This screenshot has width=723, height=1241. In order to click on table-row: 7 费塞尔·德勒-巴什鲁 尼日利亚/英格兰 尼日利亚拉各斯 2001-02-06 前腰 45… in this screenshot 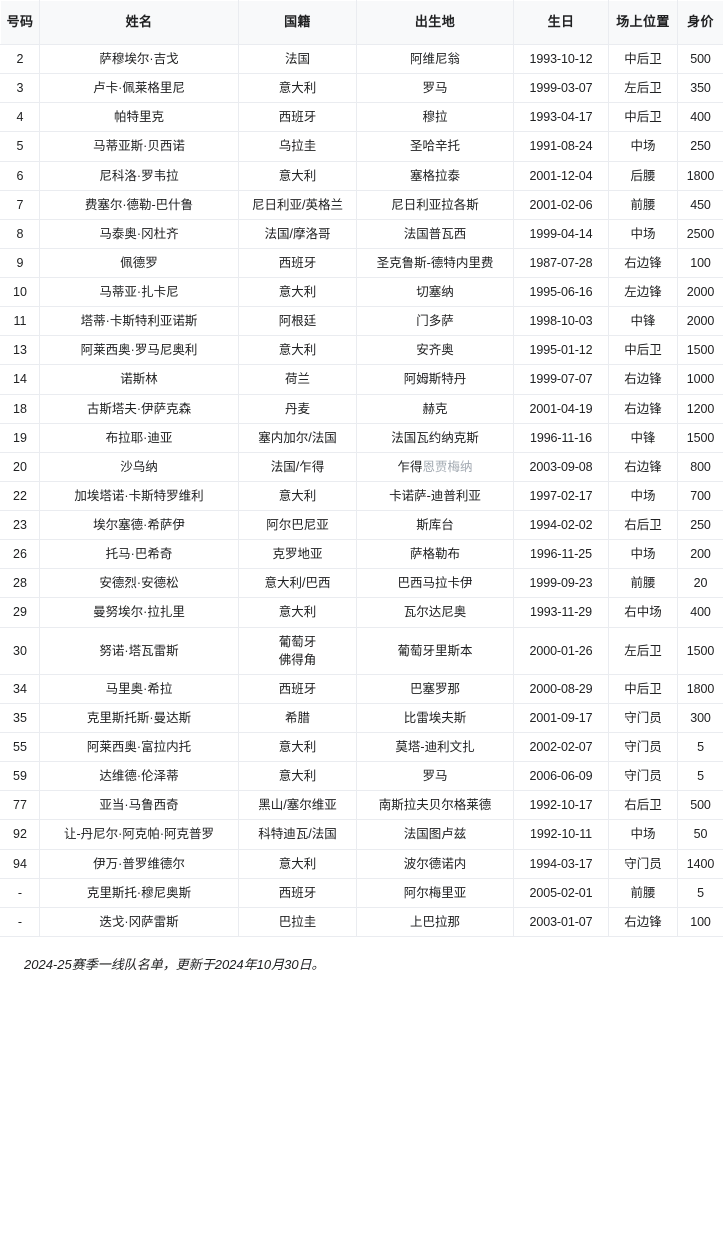, I will do `click(361, 204)`.